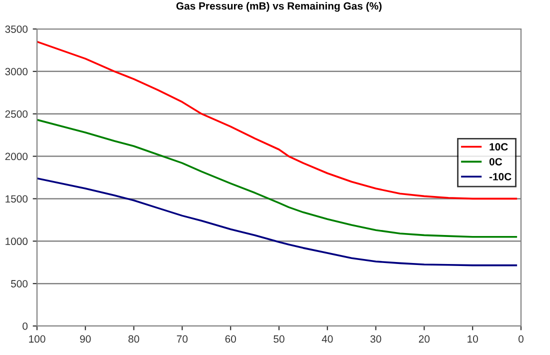 This screenshot has width=550, height=355. Describe the element at coordinates (473, 339) in the screenshot. I see `x-tick-label: 10` at that location.